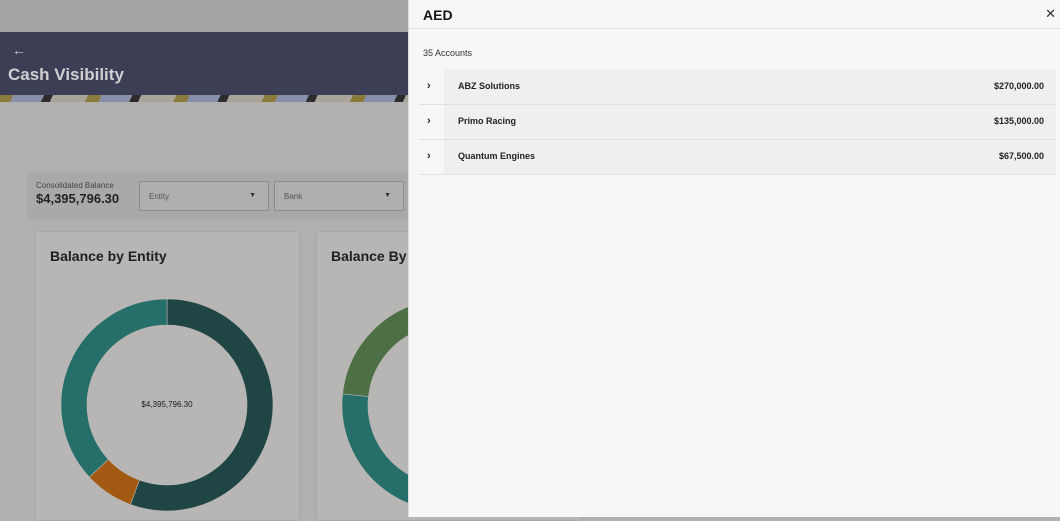  I want to click on donut-center-label: $4,395,796.30, so click(167, 404).